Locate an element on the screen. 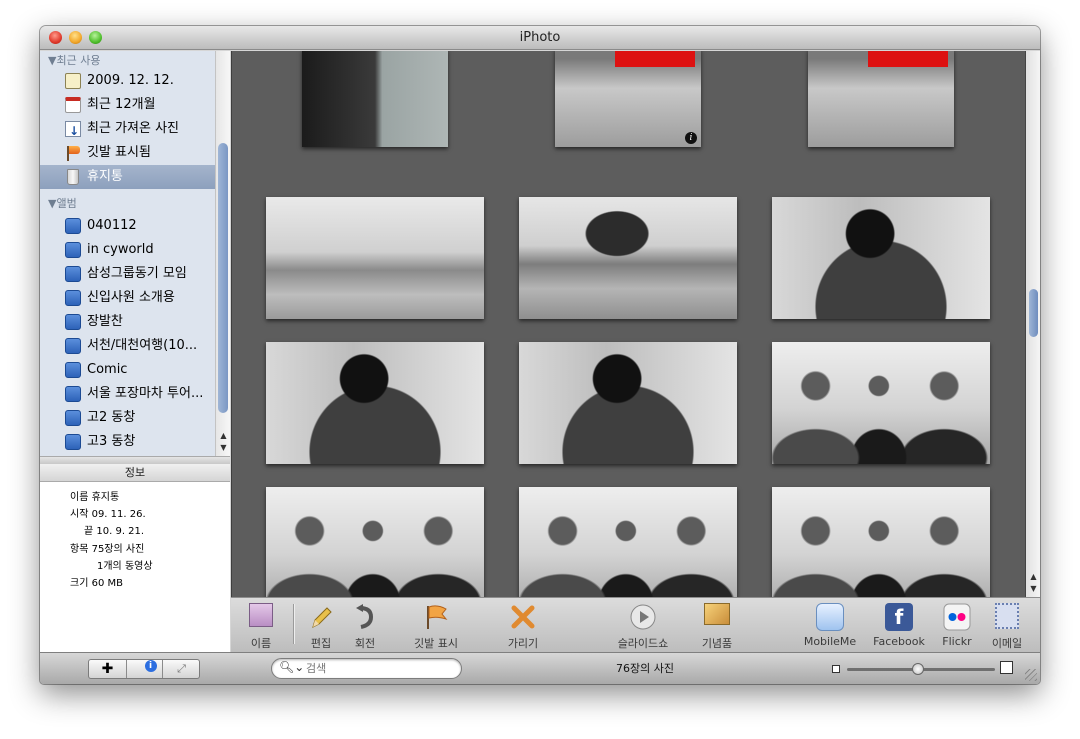  import-icon is located at coordinates (73, 131).